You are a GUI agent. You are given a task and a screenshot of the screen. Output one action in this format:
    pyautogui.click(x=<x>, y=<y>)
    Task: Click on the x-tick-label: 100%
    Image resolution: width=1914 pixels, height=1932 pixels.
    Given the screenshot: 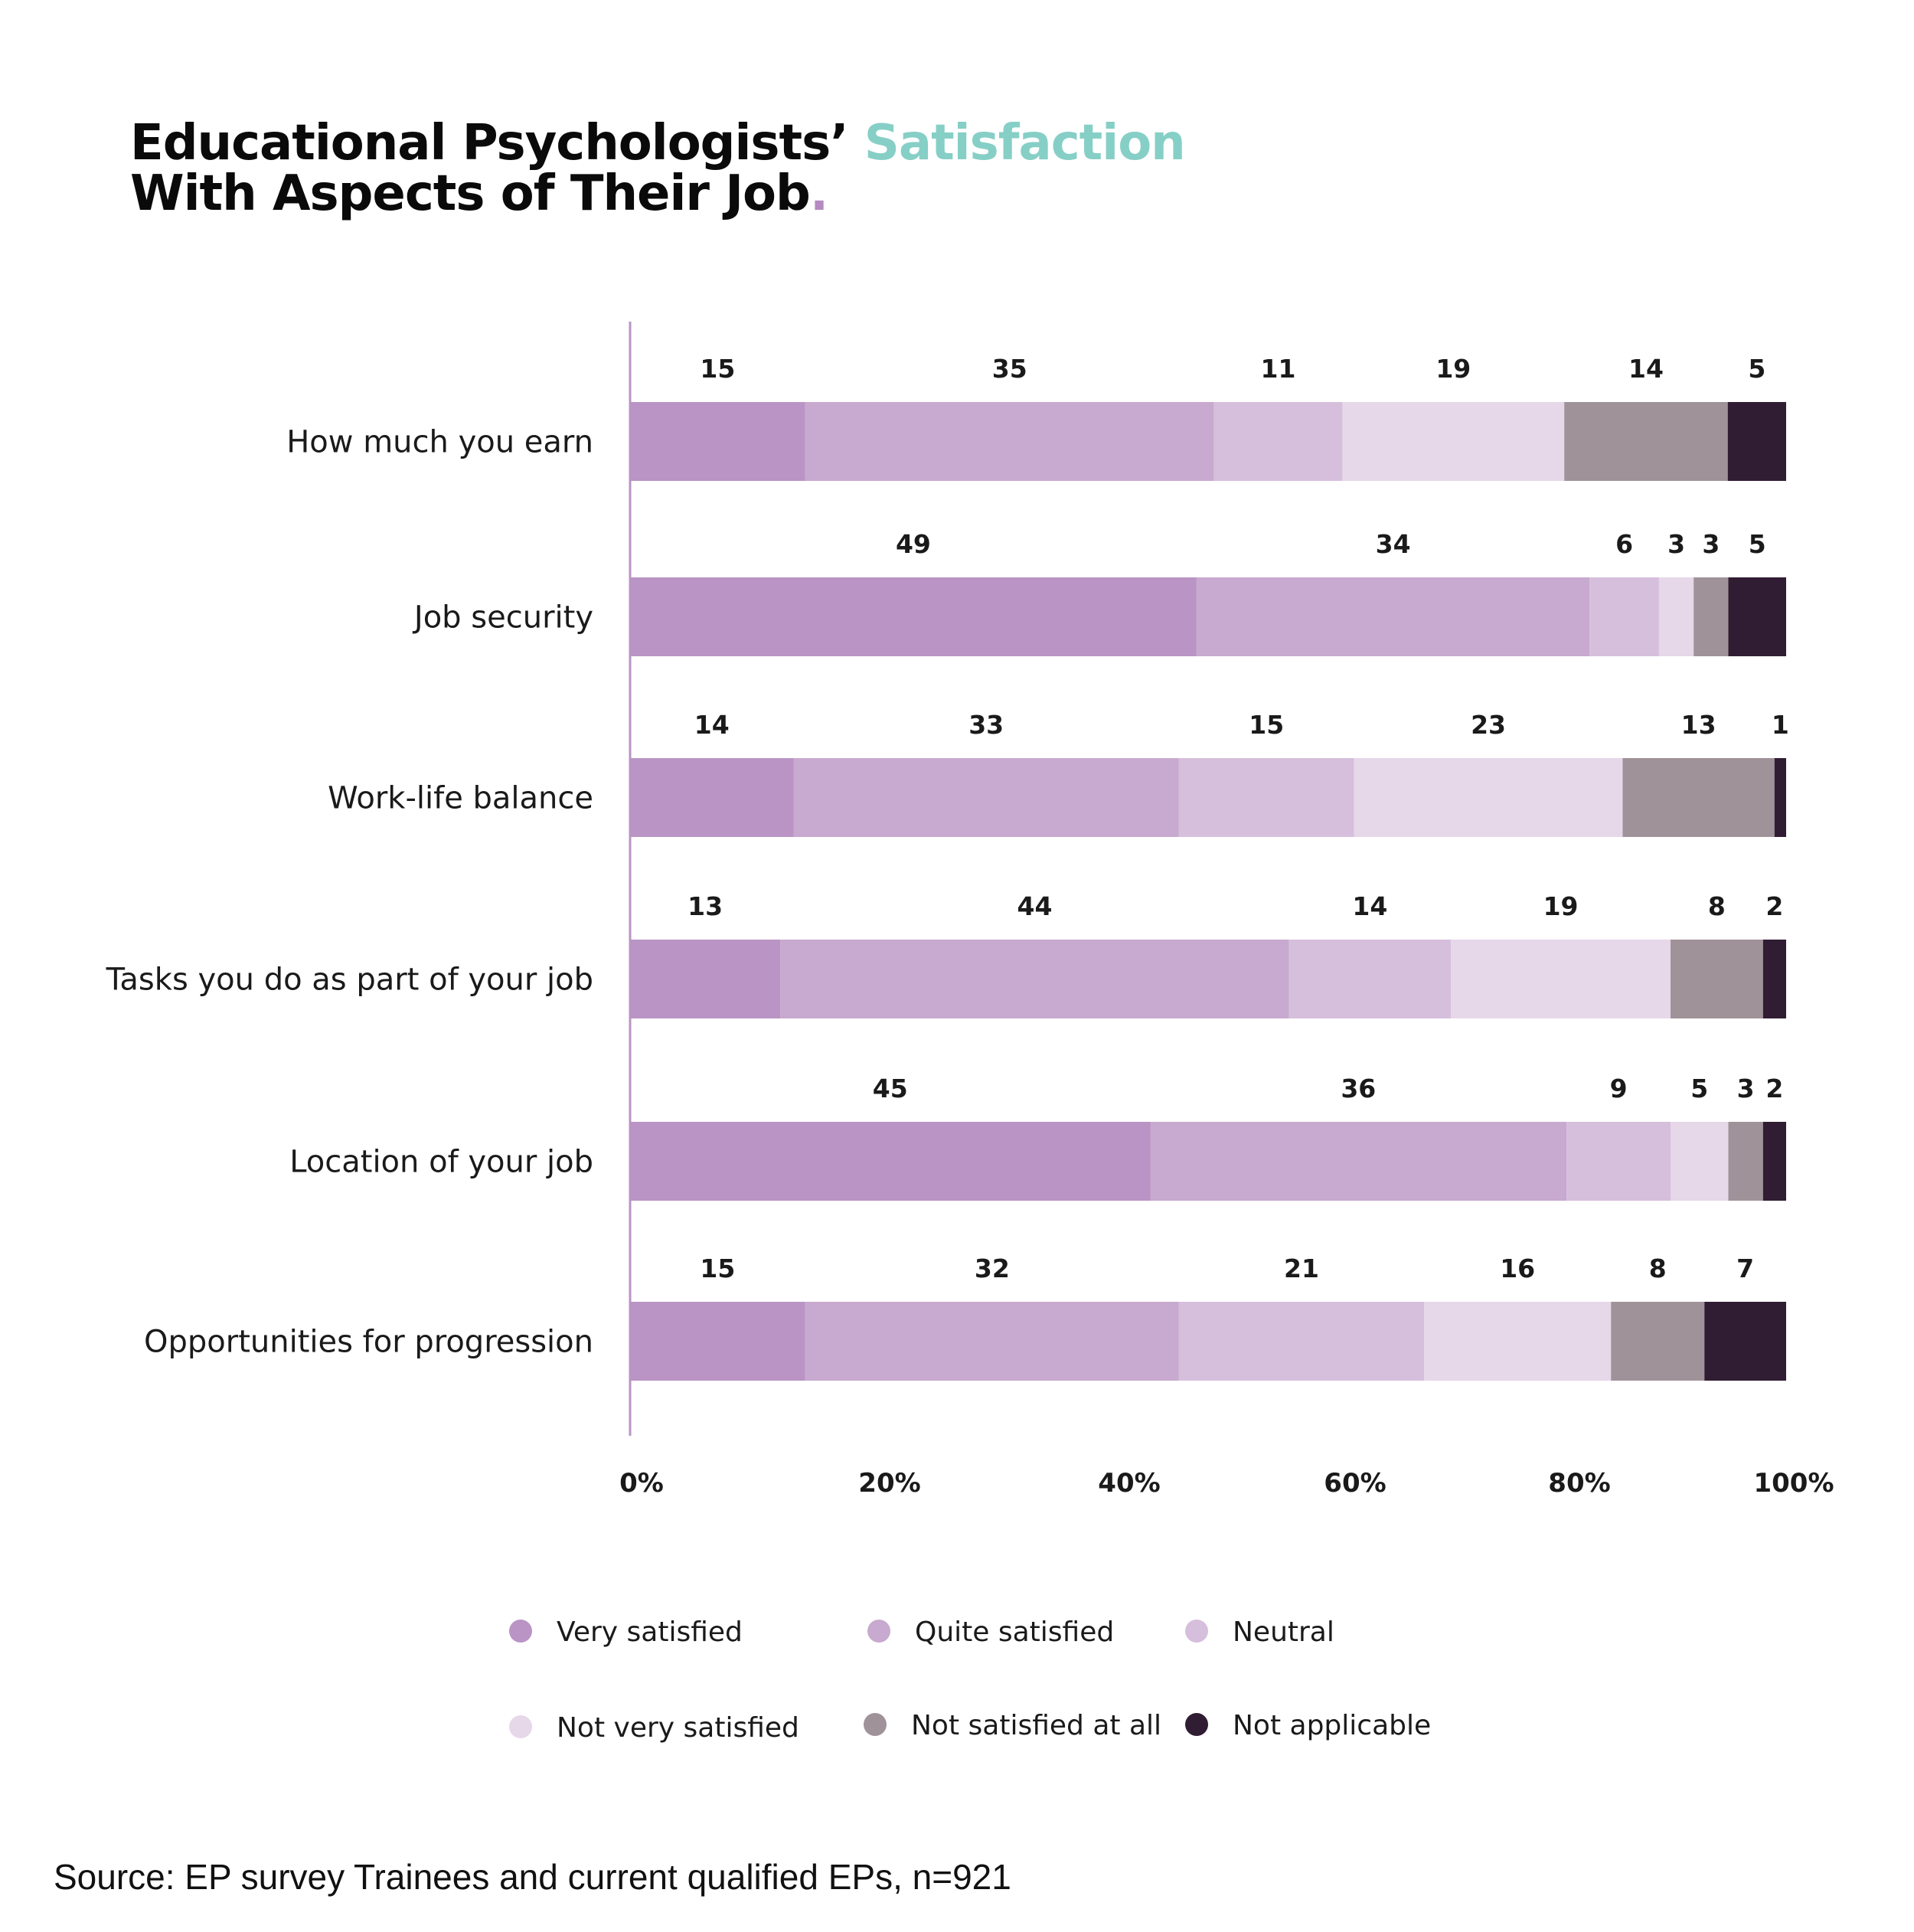 What is the action you would take?
    pyautogui.click(x=1794, y=1483)
    